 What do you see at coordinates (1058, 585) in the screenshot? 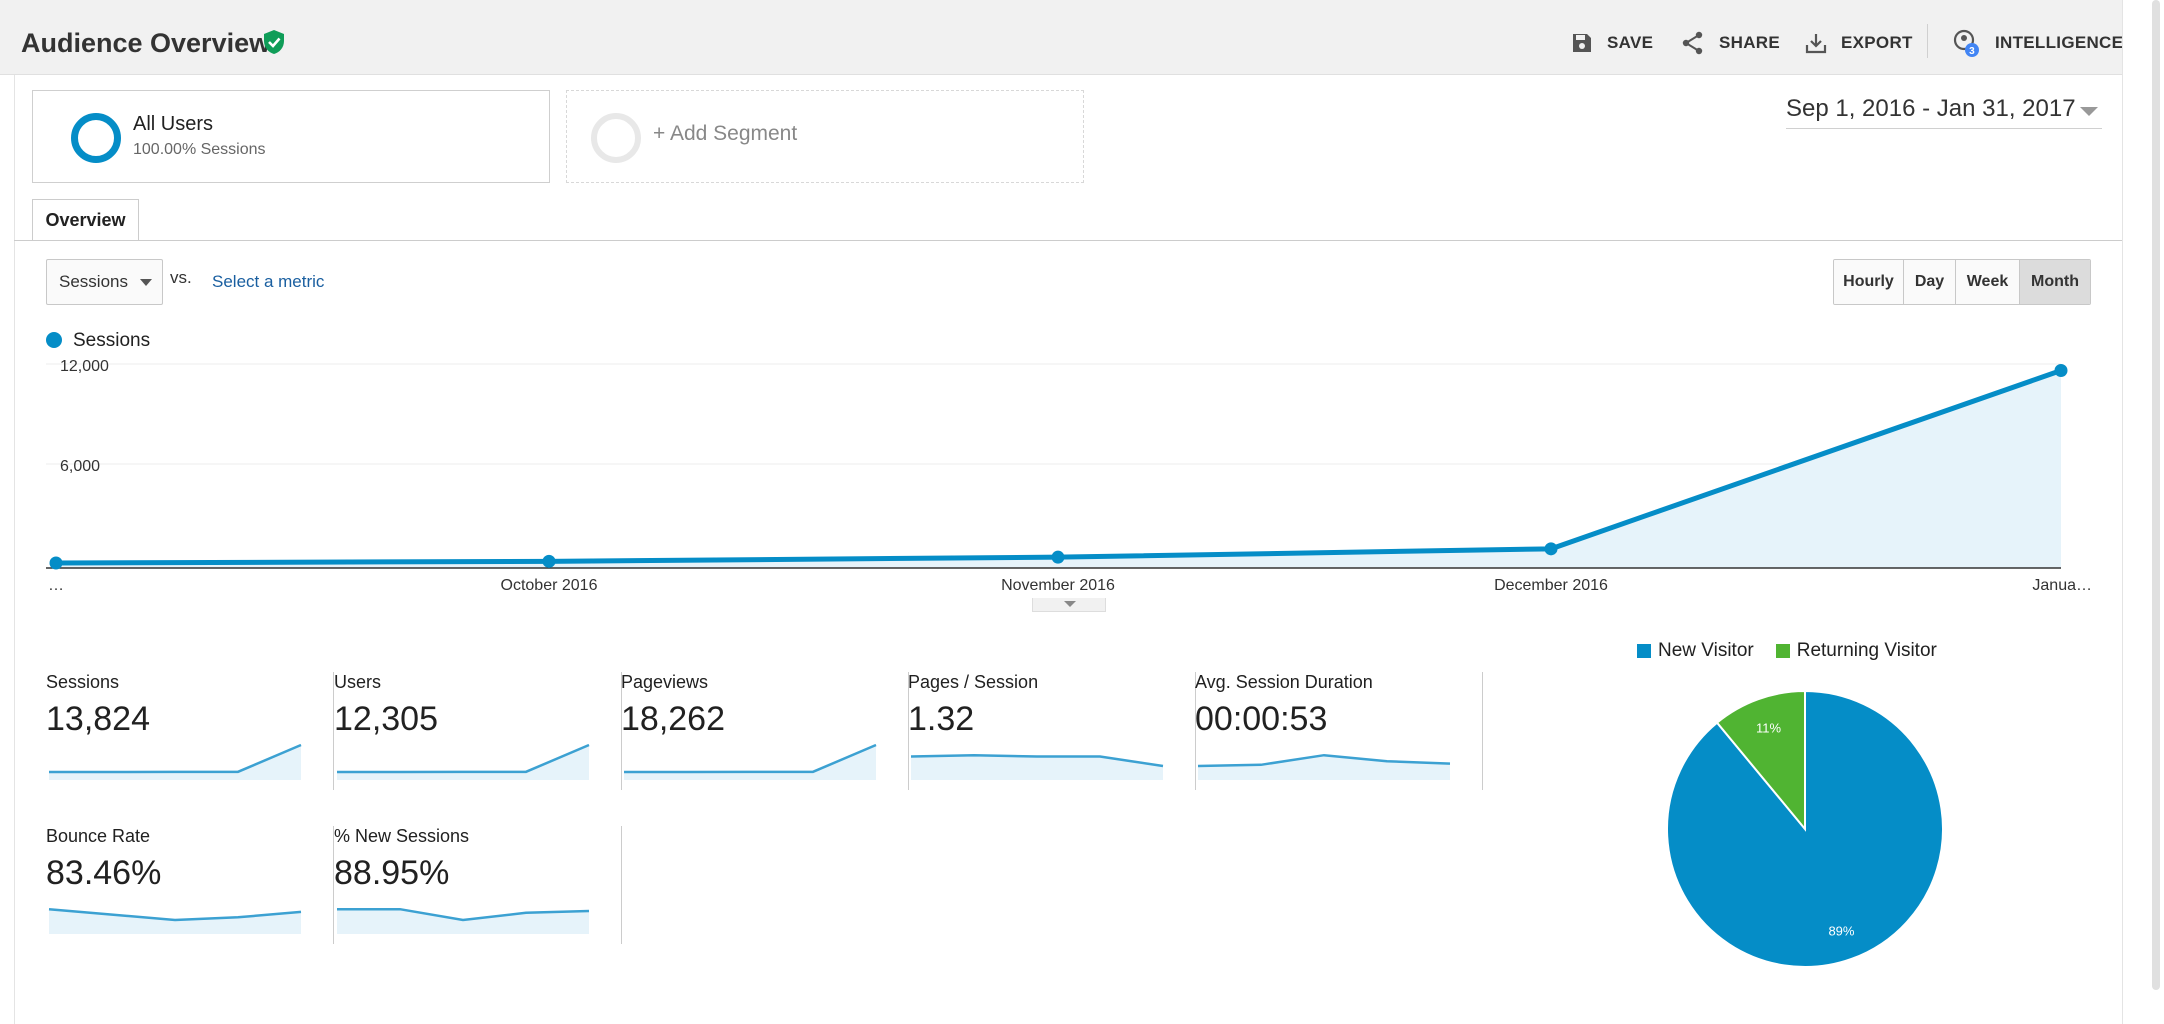
I see `x-tick-label: November 2016` at bounding box center [1058, 585].